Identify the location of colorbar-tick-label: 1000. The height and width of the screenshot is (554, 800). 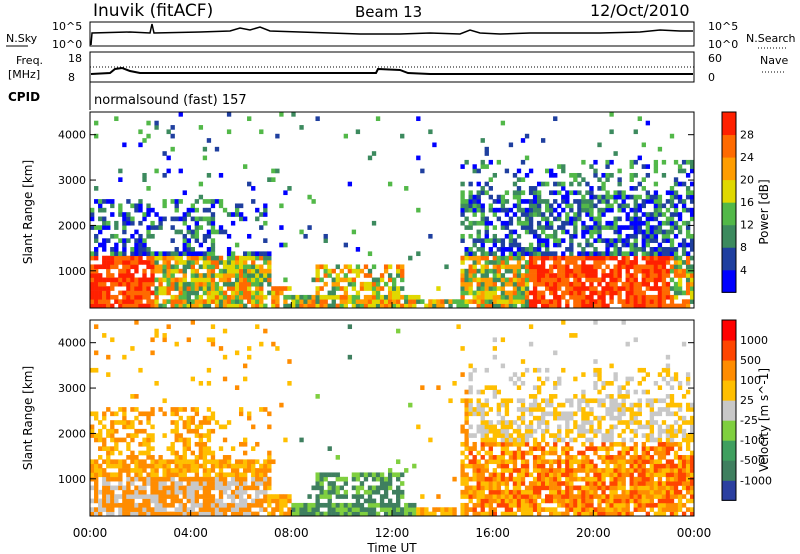
(754, 340).